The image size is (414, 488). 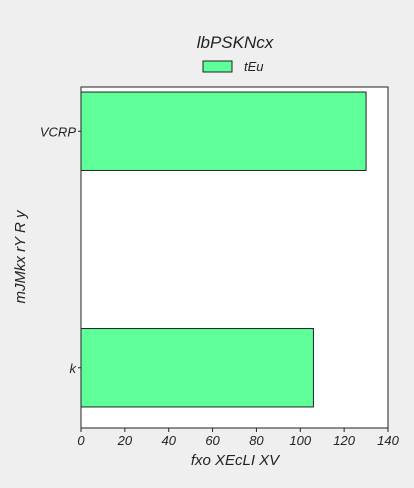 I want to click on x-tick-label-0: 0, so click(x=81, y=440).